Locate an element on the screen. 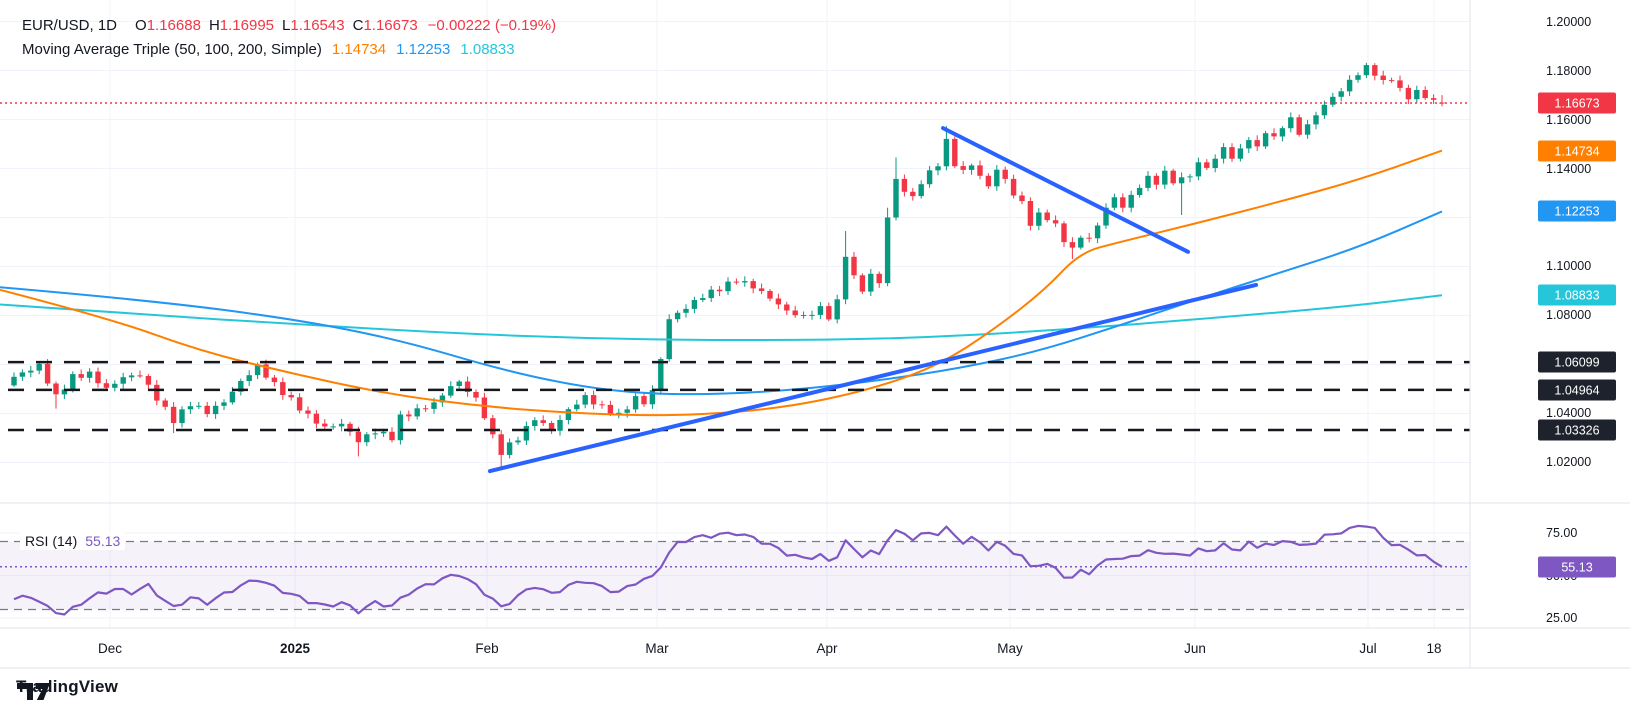 This screenshot has width=1630, height=716. price-axis-badge: 1.16673 is located at coordinates (1577, 103).